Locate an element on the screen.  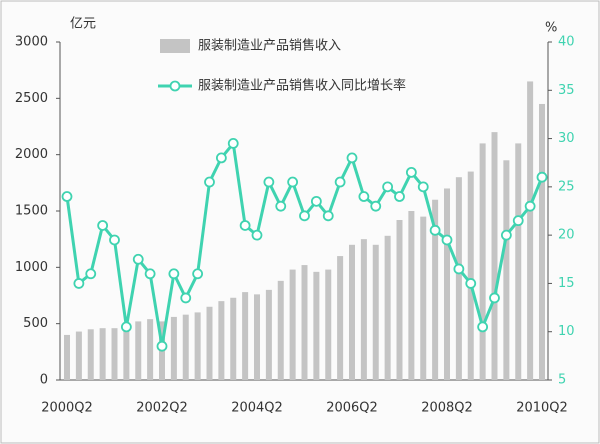
x-tick-label: 2004Q2 is located at coordinates (257, 408).